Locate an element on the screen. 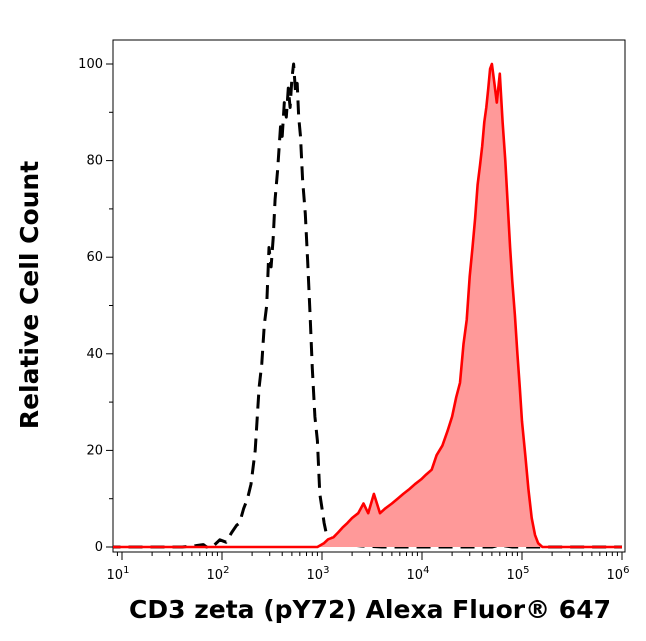 The height and width of the screenshot is (641, 646). y-axis-label: Relative Cell Count is located at coordinates (29, 295).